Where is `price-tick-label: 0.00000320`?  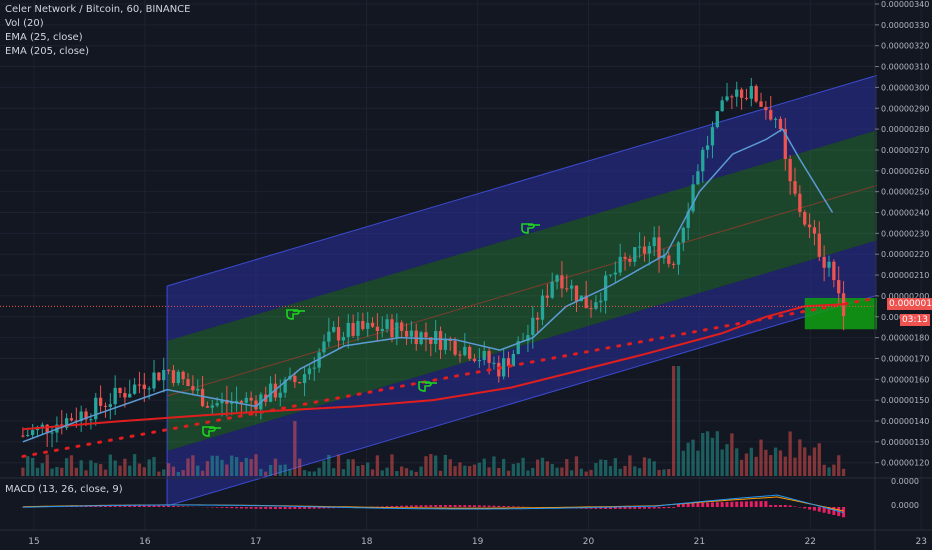 price-tick-label: 0.00000320 is located at coordinates (905, 46).